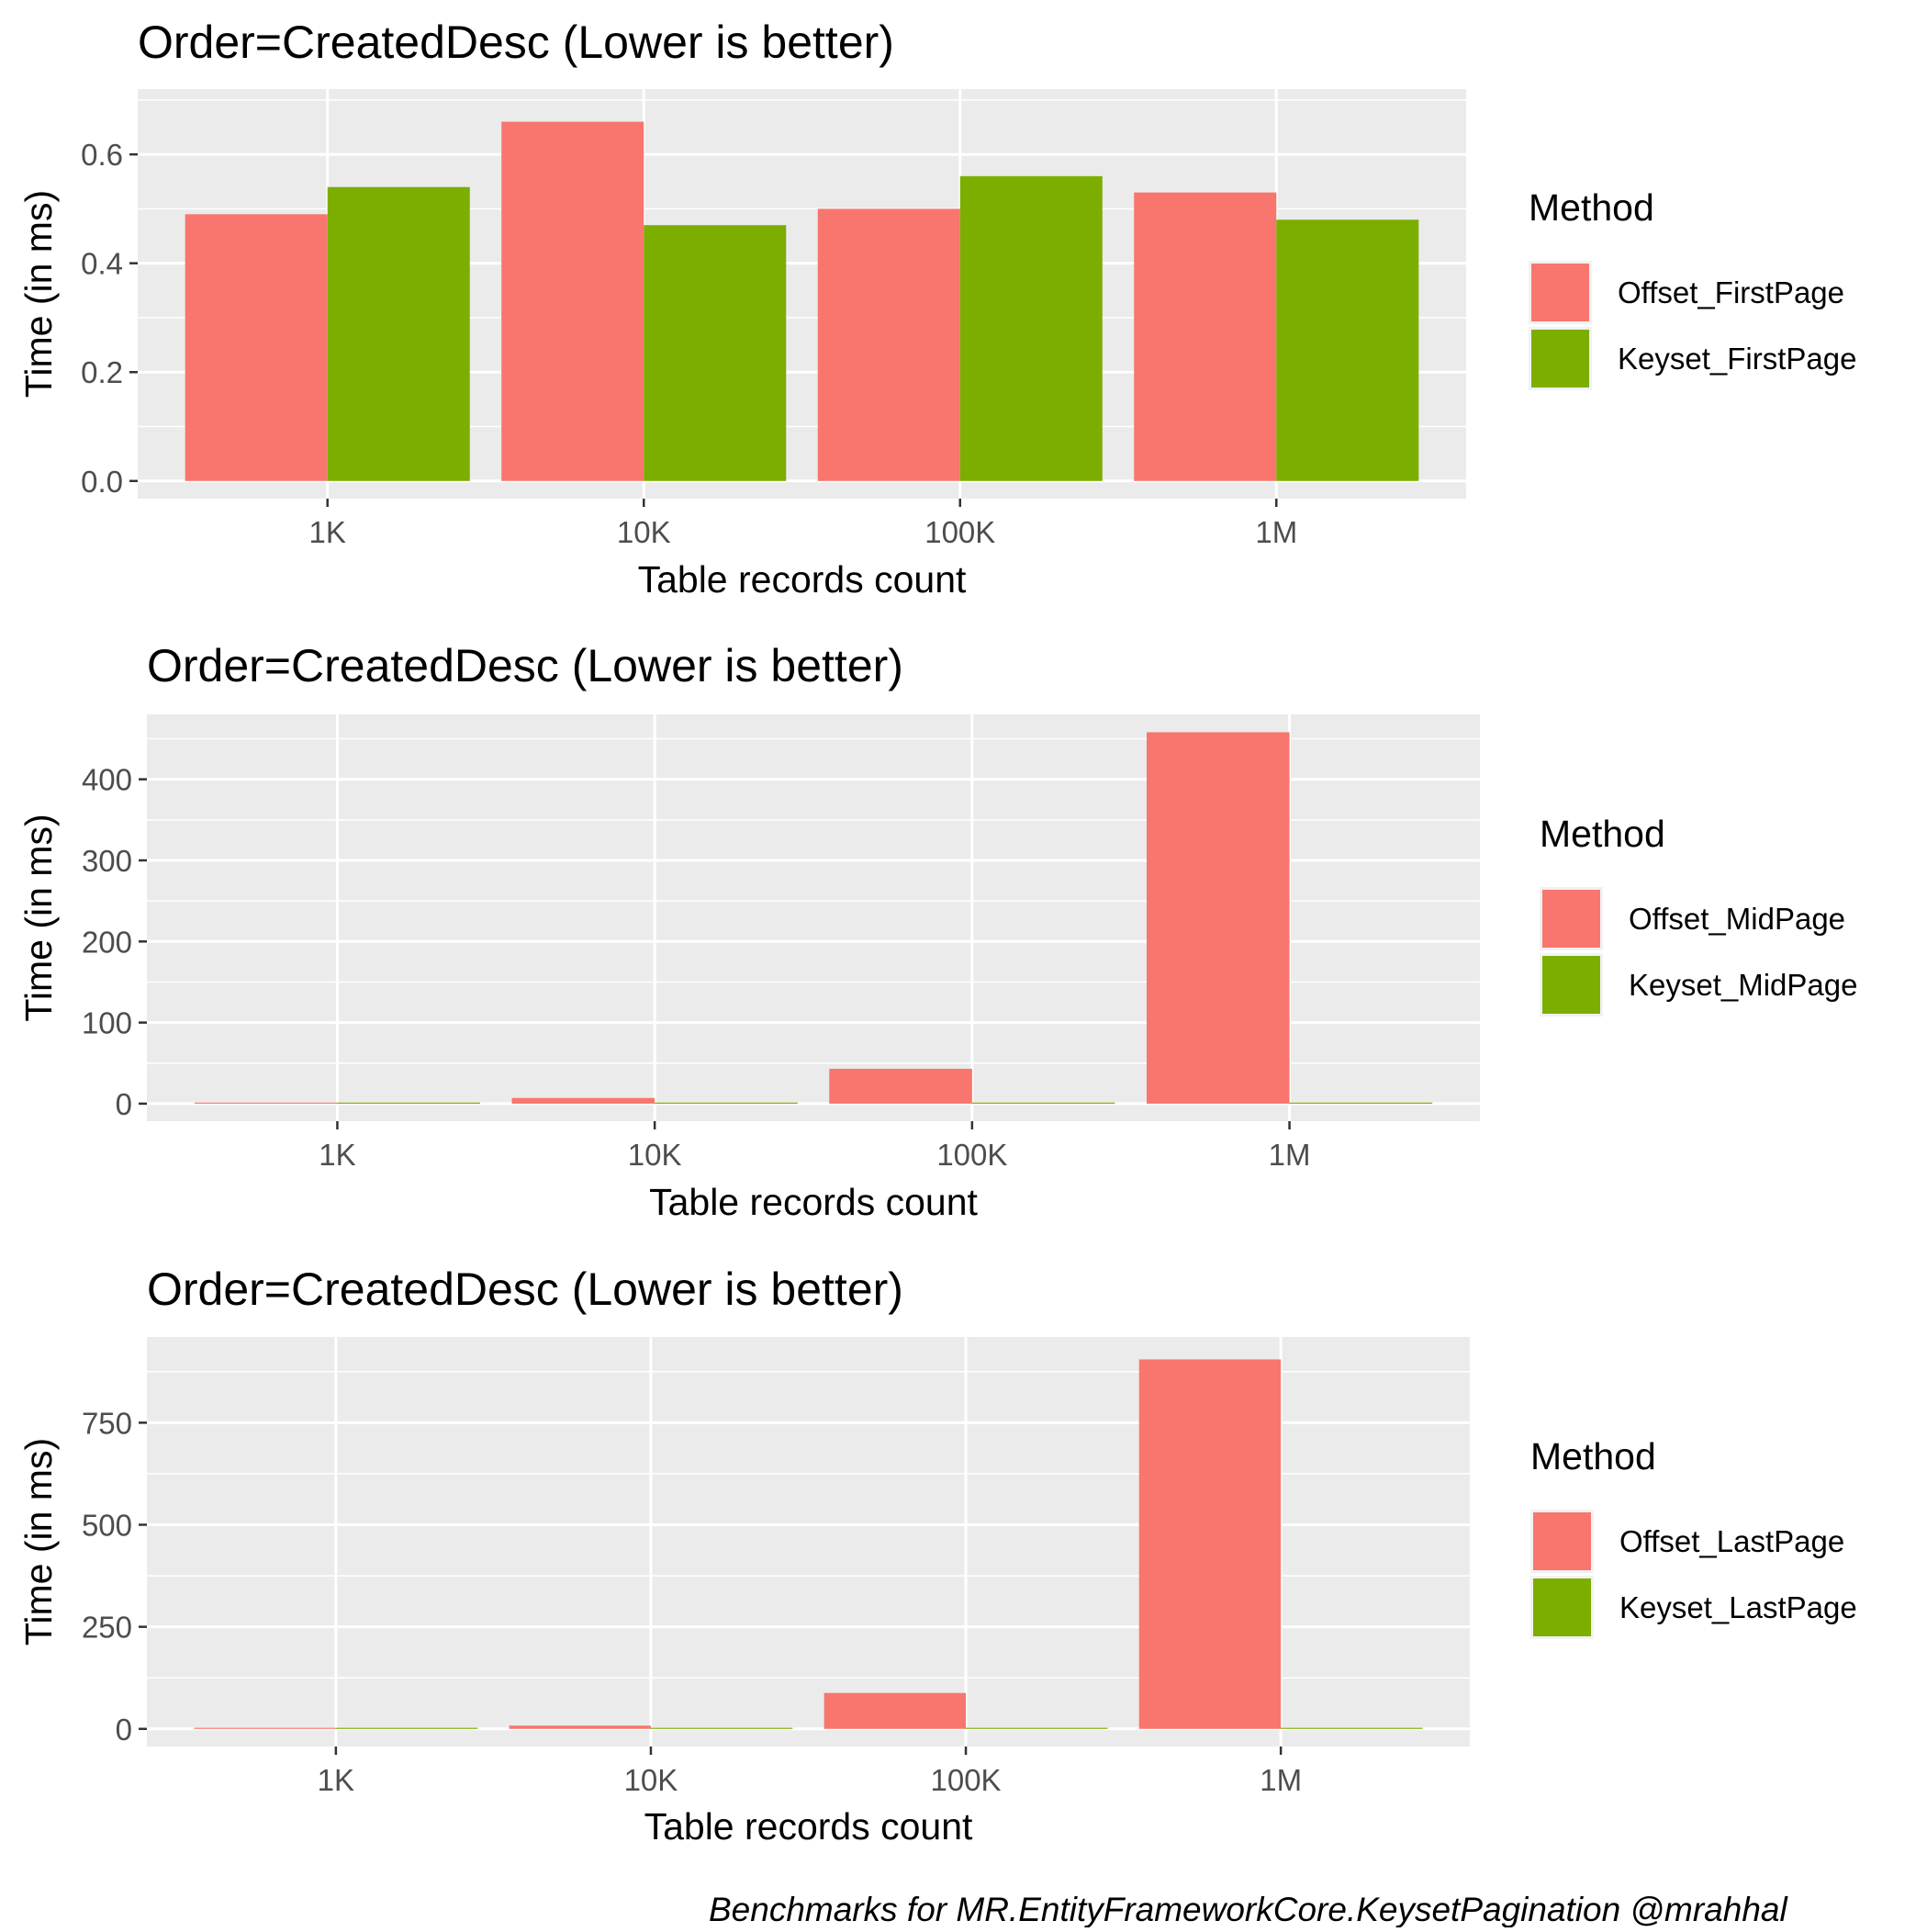 The height and width of the screenshot is (1932, 1927). Describe the element at coordinates (1037, 1728) in the screenshot. I see `bar-keyset-lastpage-100k` at that location.